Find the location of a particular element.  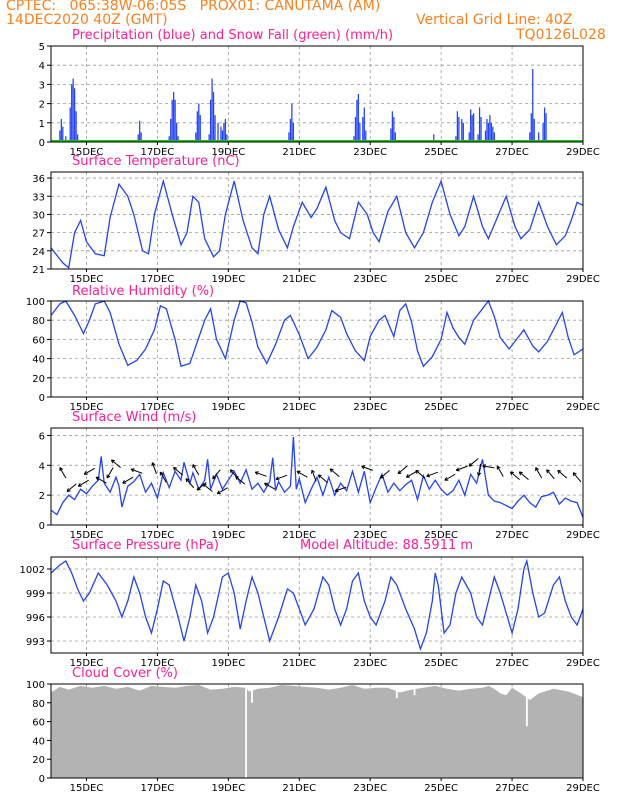

precip-xtick-label: 17DEC is located at coordinates (158, 152).